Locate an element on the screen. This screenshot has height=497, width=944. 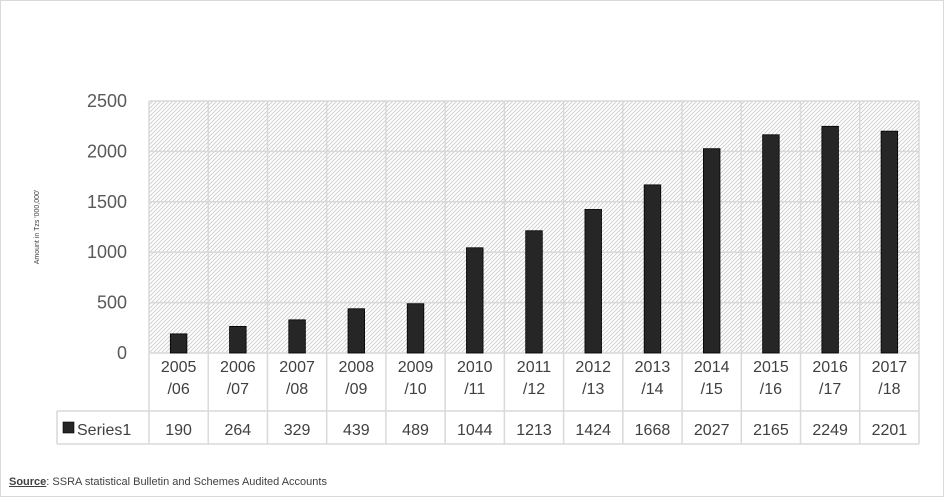
data-table-value: 190 is located at coordinates (178, 430).